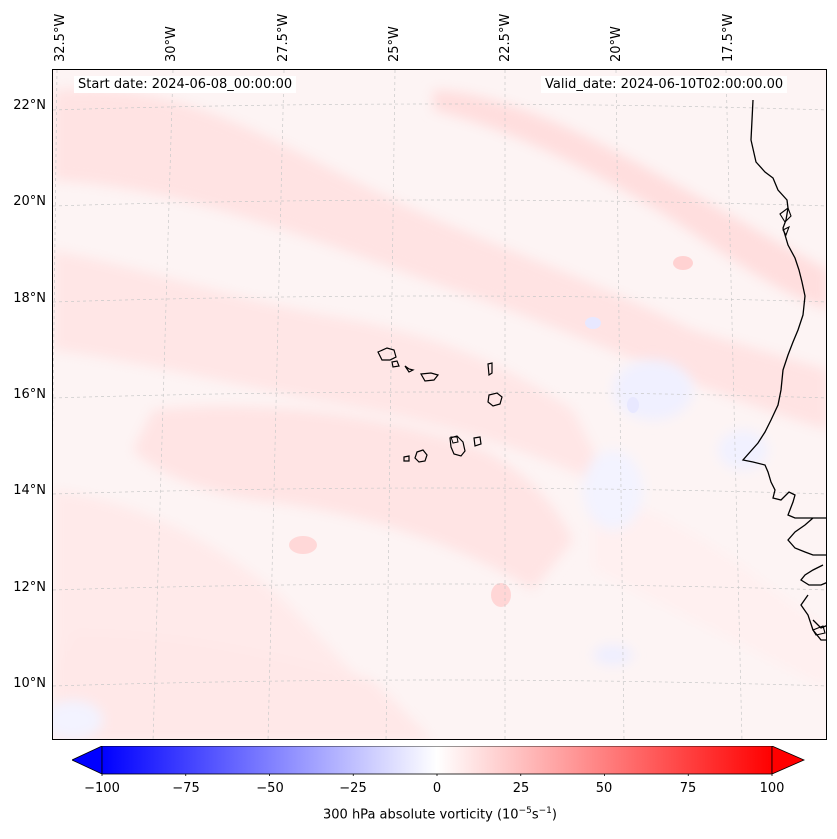 This screenshot has height=839, width=837. I want to click on colorbar-tick-50: 50, so click(604, 788).